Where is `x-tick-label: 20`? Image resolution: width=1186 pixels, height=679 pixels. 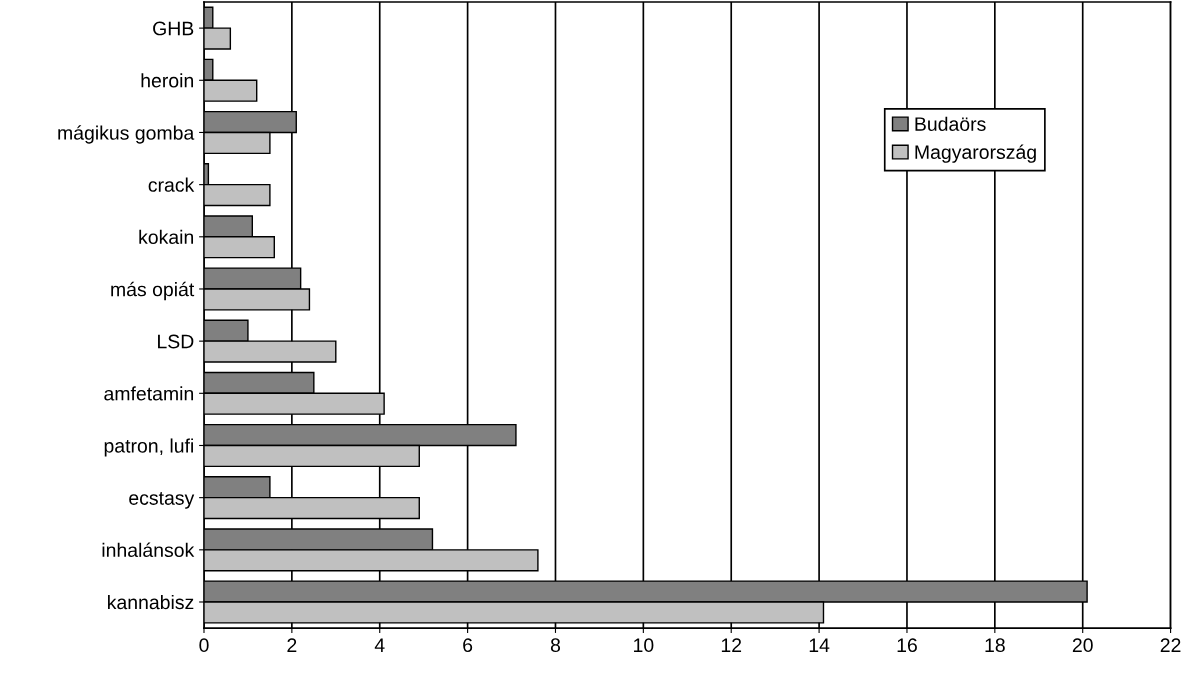
x-tick-label: 20 is located at coordinates (1082, 645).